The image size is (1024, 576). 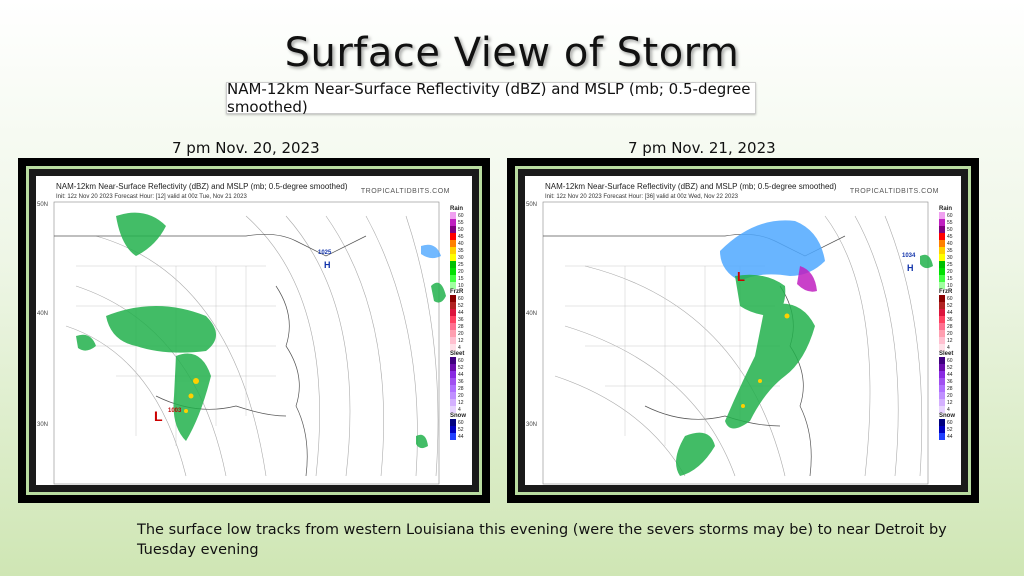 I want to click on legend-tick-label: 25, so click(x=461, y=264).